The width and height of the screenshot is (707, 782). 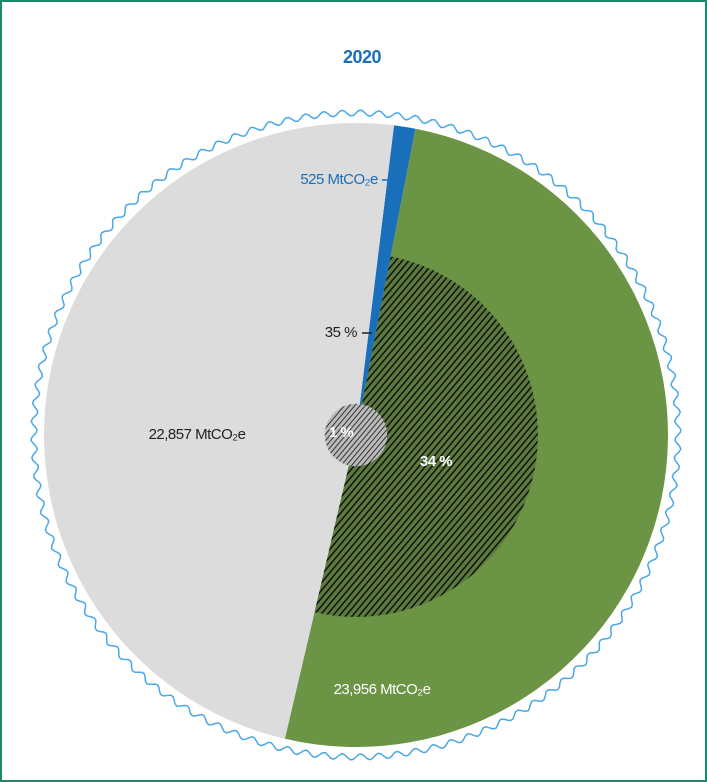 I want to click on hatched-sector, so click(x=426, y=436).